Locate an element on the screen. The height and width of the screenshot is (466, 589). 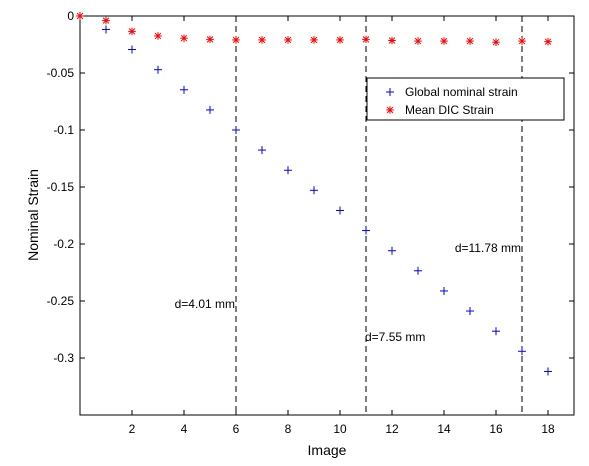
legend-marker-dic is located at coordinates (390, 110).